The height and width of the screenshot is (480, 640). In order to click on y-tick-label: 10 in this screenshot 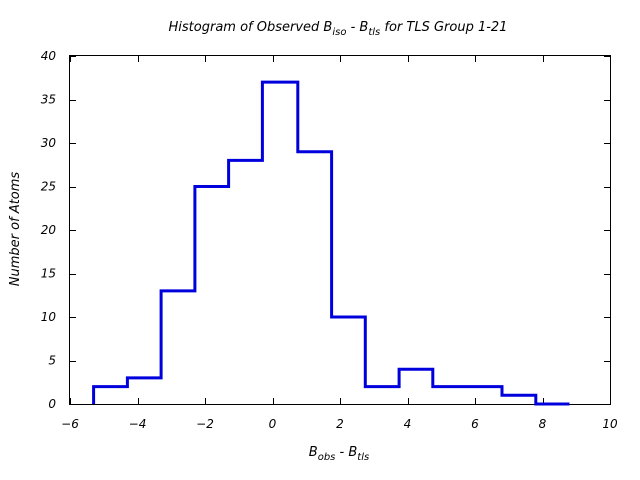, I will do `click(49, 317)`.